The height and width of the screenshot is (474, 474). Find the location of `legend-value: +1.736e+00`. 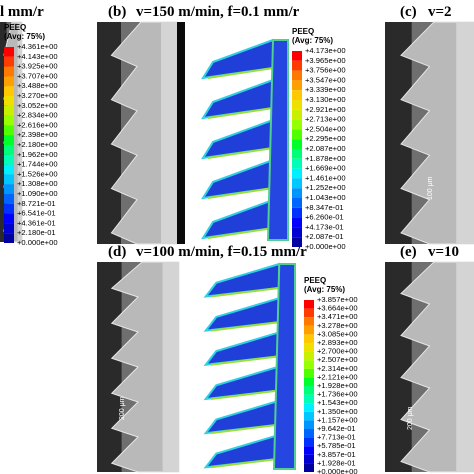

legend-value: +1.736e+00 is located at coordinates (337, 394).